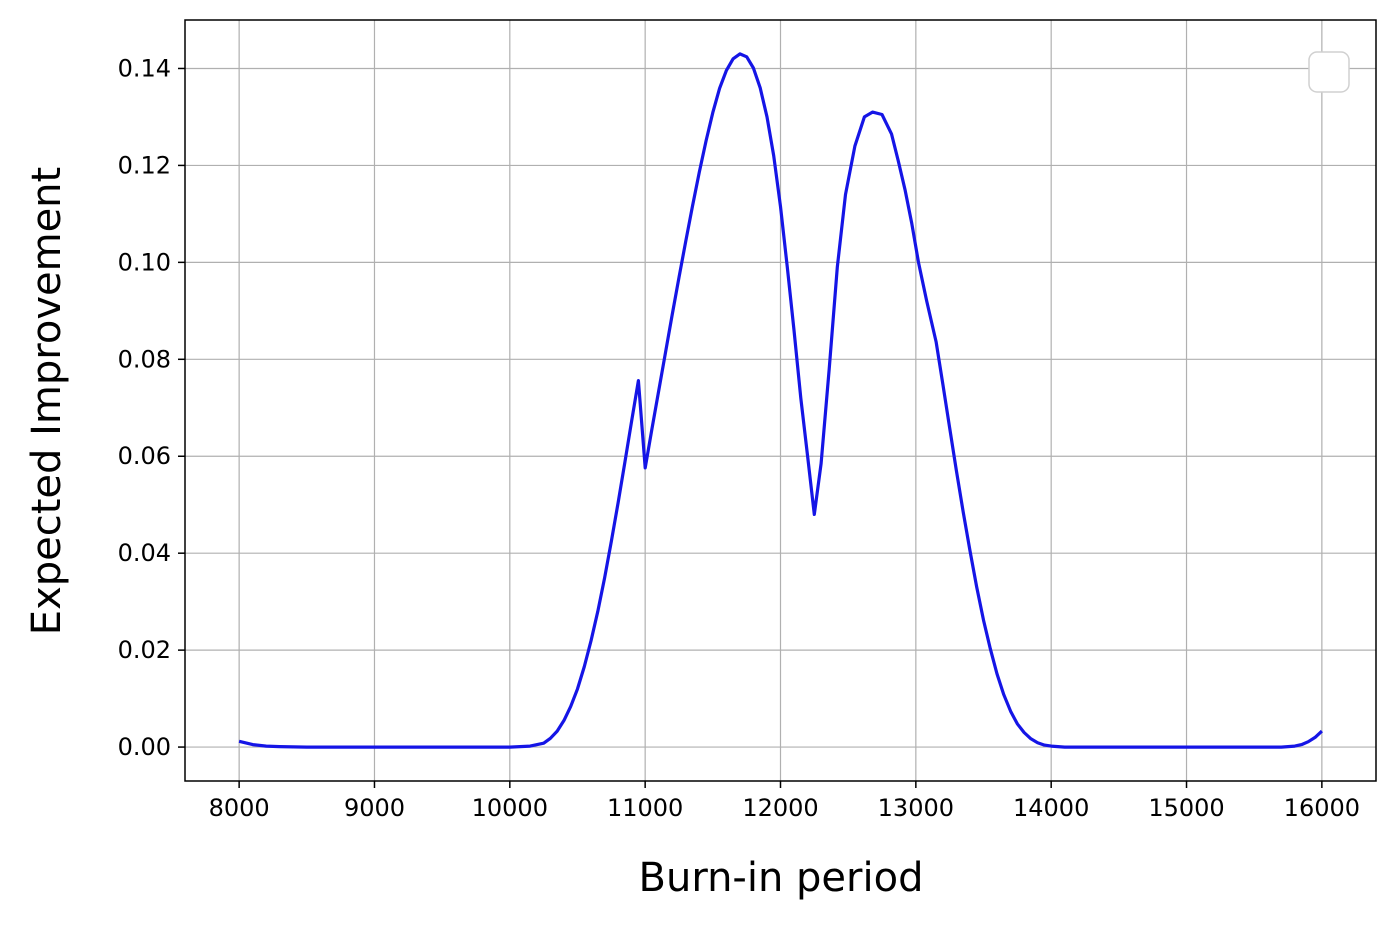  What do you see at coordinates (144, 553) in the screenshot?
I see `y-tick-label: 0.04` at bounding box center [144, 553].